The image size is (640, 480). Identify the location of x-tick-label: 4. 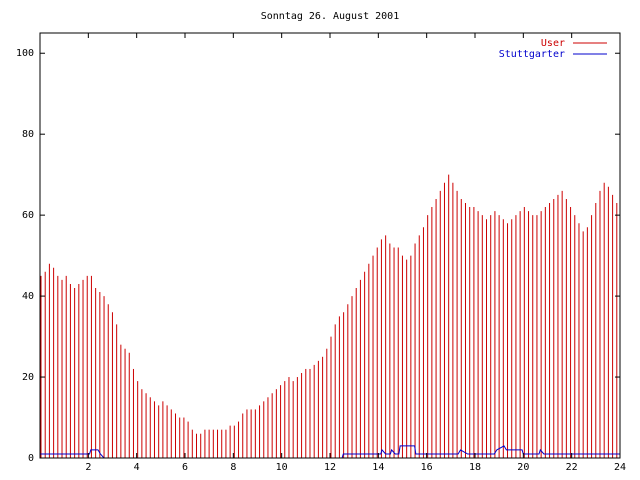
(137, 467).